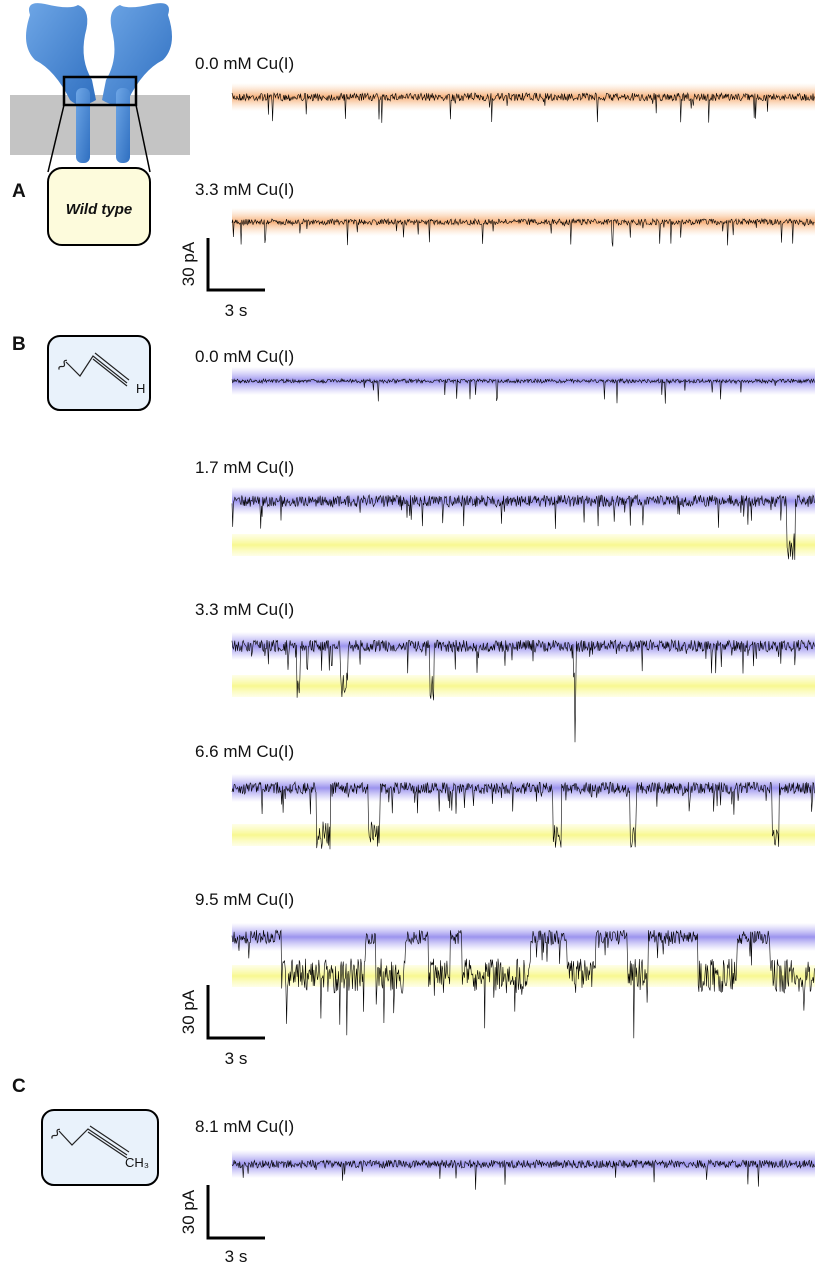 This screenshot has width=815, height=1264. What do you see at coordinates (244, 1126) in the screenshot?
I see `trace-label: 8.1 mM Cu(I)` at bounding box center [244, 1126].